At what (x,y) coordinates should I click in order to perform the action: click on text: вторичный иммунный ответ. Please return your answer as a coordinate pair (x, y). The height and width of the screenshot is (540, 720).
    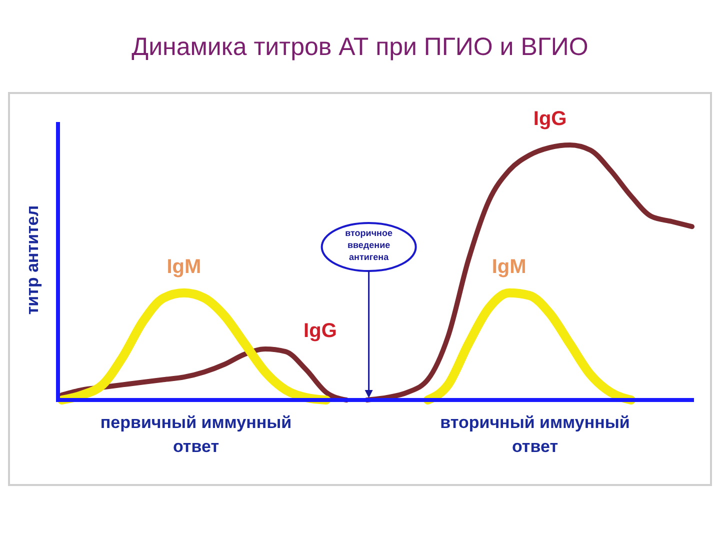
    Looking at the image, I should click on (535, 434).